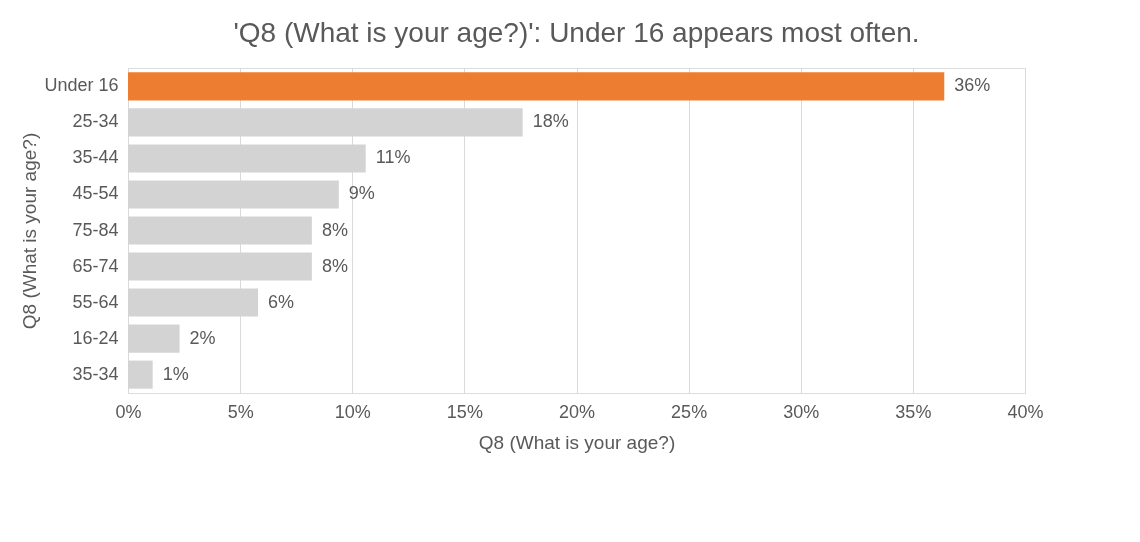 Image resolution: width=1140 pixels, height=542 pixels. I want to click on data-label: 18%, so click(550, 121).